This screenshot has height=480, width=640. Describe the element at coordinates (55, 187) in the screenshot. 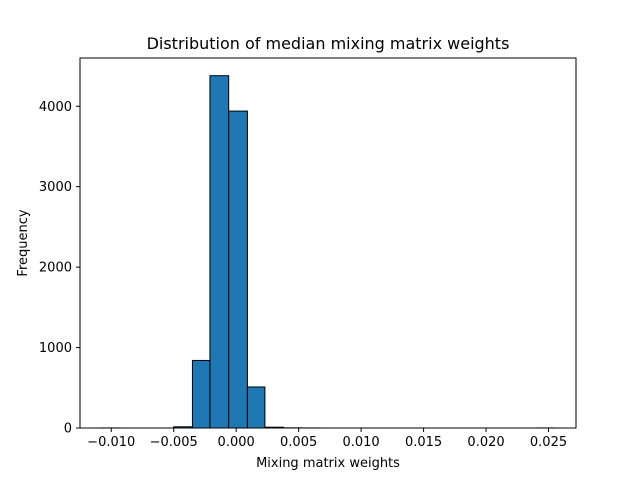

I see `y-tick-label: 3000` at that location.